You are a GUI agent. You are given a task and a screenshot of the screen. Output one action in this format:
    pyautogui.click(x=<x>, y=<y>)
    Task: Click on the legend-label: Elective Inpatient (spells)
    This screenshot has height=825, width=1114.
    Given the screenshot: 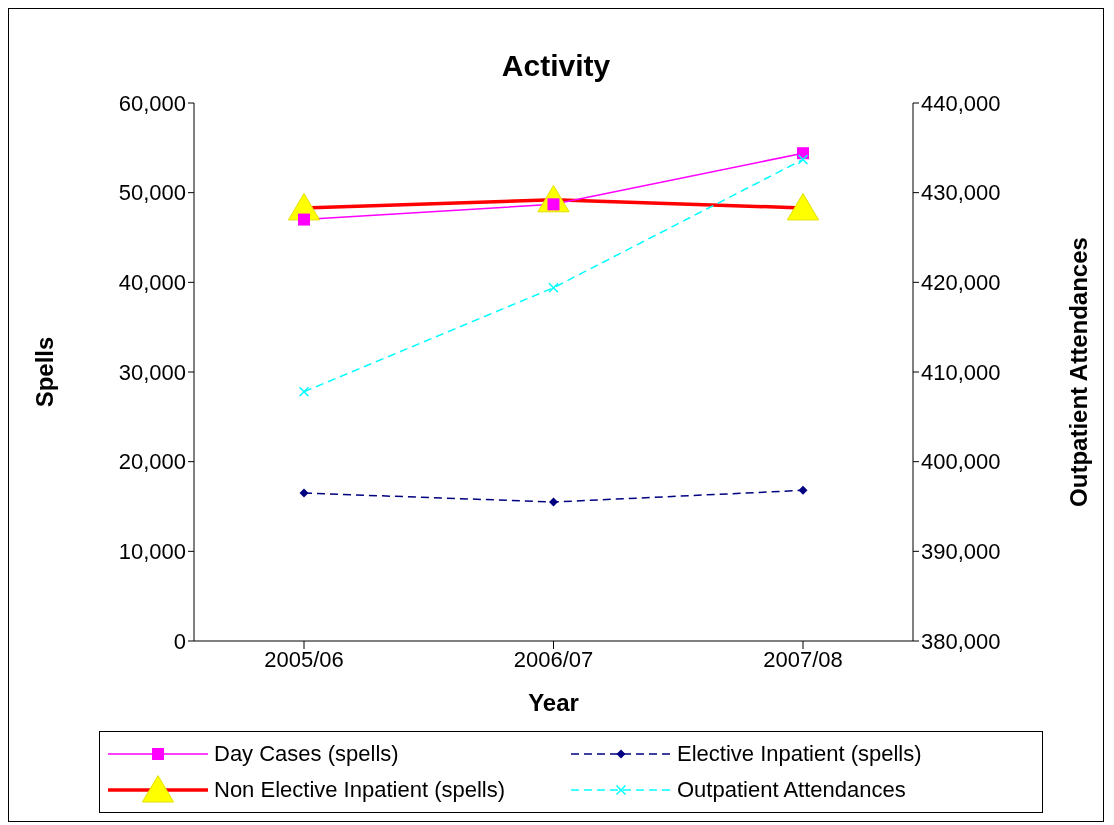 What is the action you would take?
    pyautogui.click(x=799, y=754)
    